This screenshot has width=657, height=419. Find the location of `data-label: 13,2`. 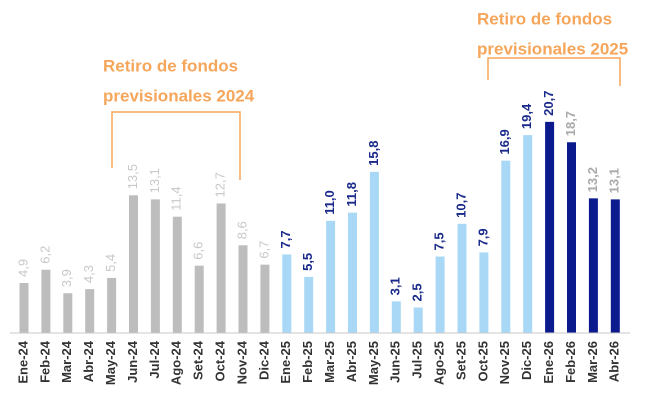

data-label: 13,2 is located at coordinates (592, 179).